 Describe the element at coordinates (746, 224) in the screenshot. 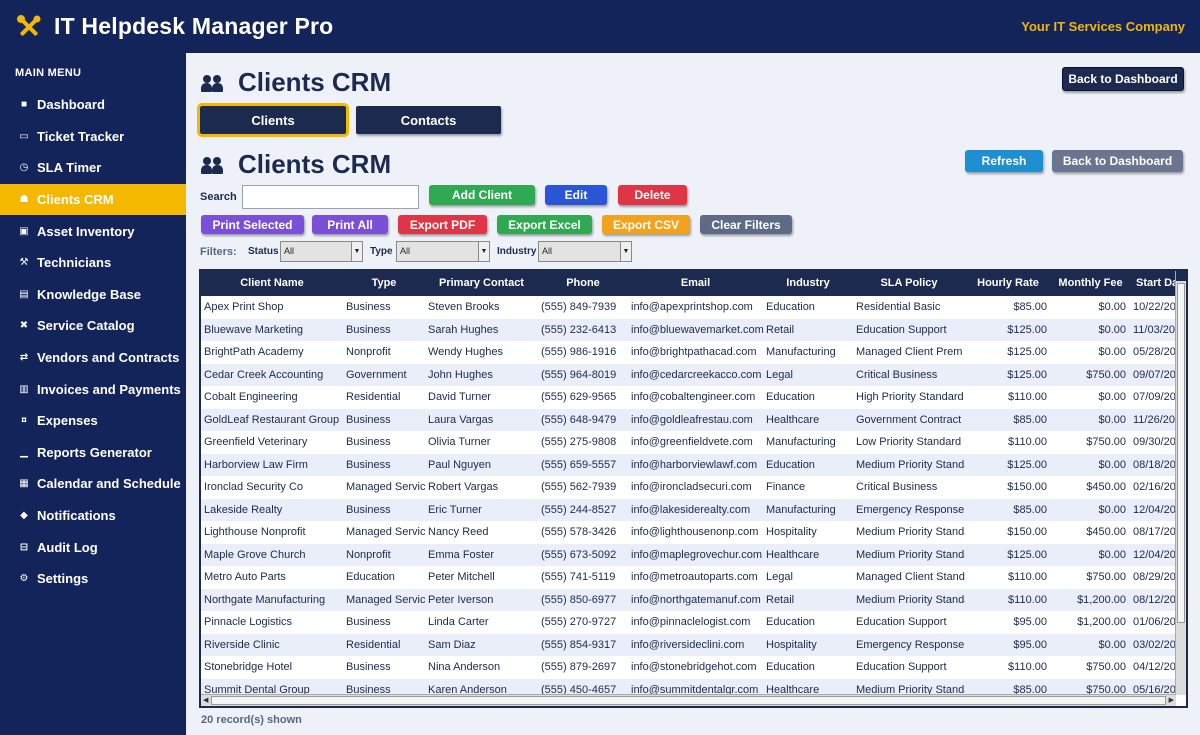

I see `clear-filters-button: Clear Filters` at that location.